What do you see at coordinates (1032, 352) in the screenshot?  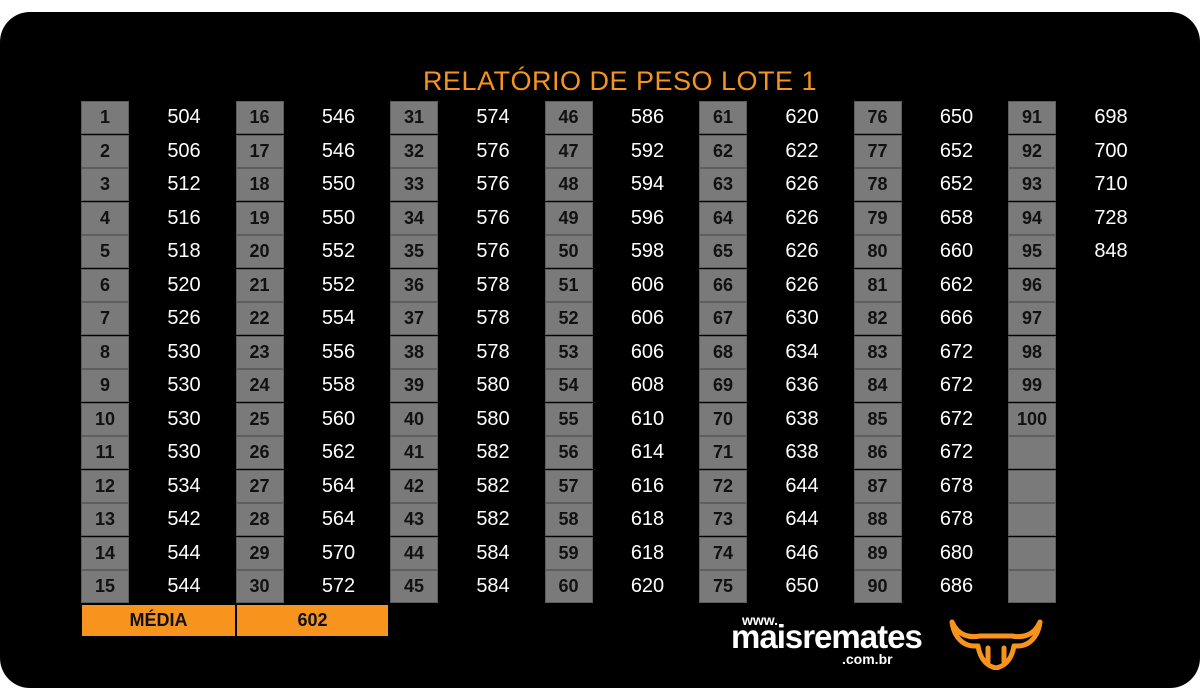 I see `animal-number: 98` at bounding box center [1032, 352].